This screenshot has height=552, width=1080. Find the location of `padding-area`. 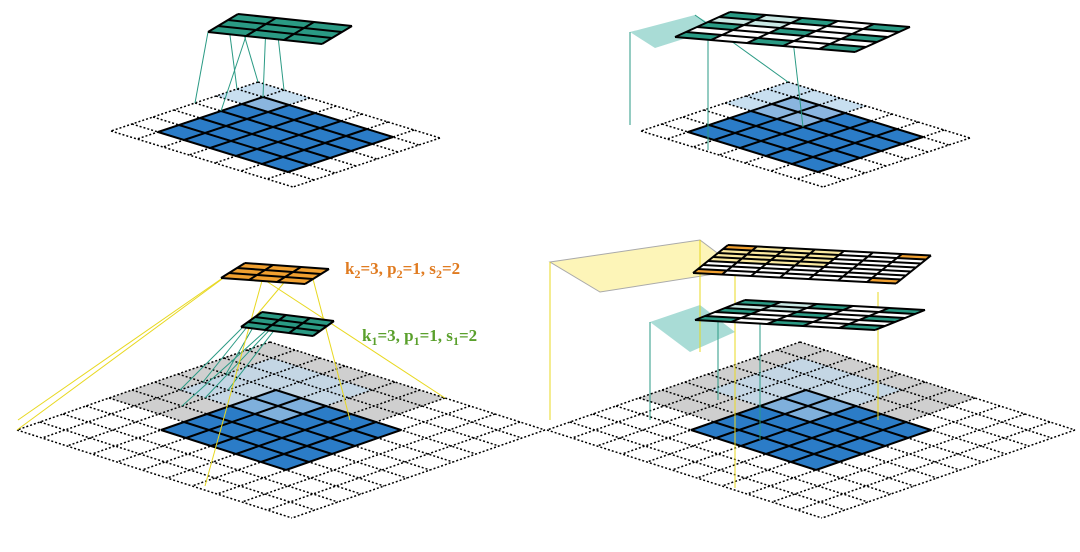

padding-area is located at coordinates (674, 31).